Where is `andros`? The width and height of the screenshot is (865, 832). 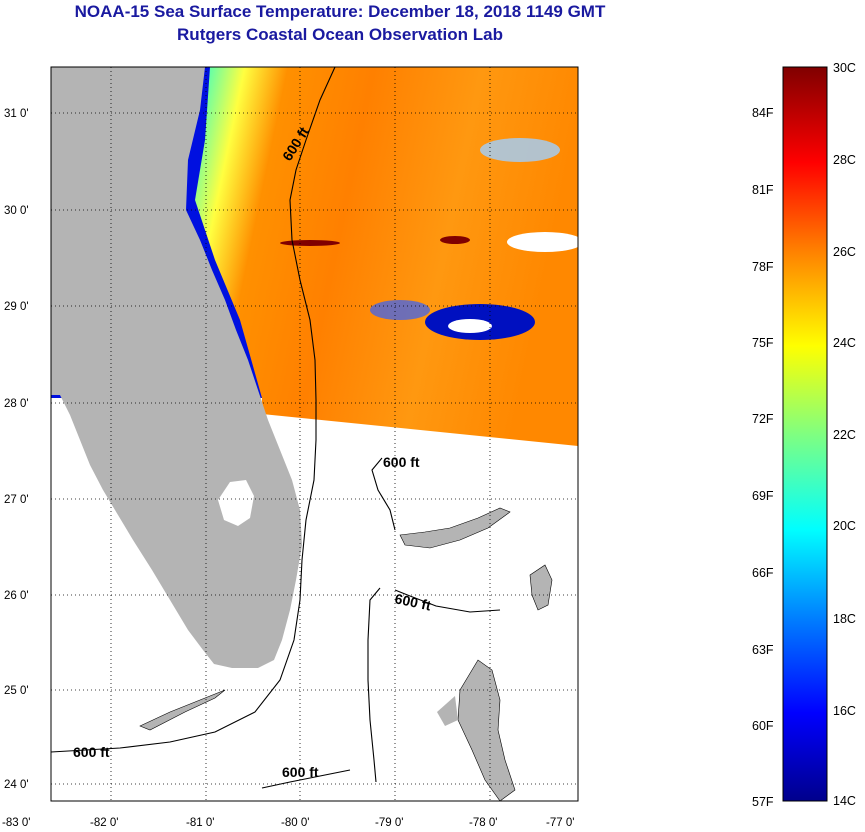
andros is located at coordinates (486, 730).